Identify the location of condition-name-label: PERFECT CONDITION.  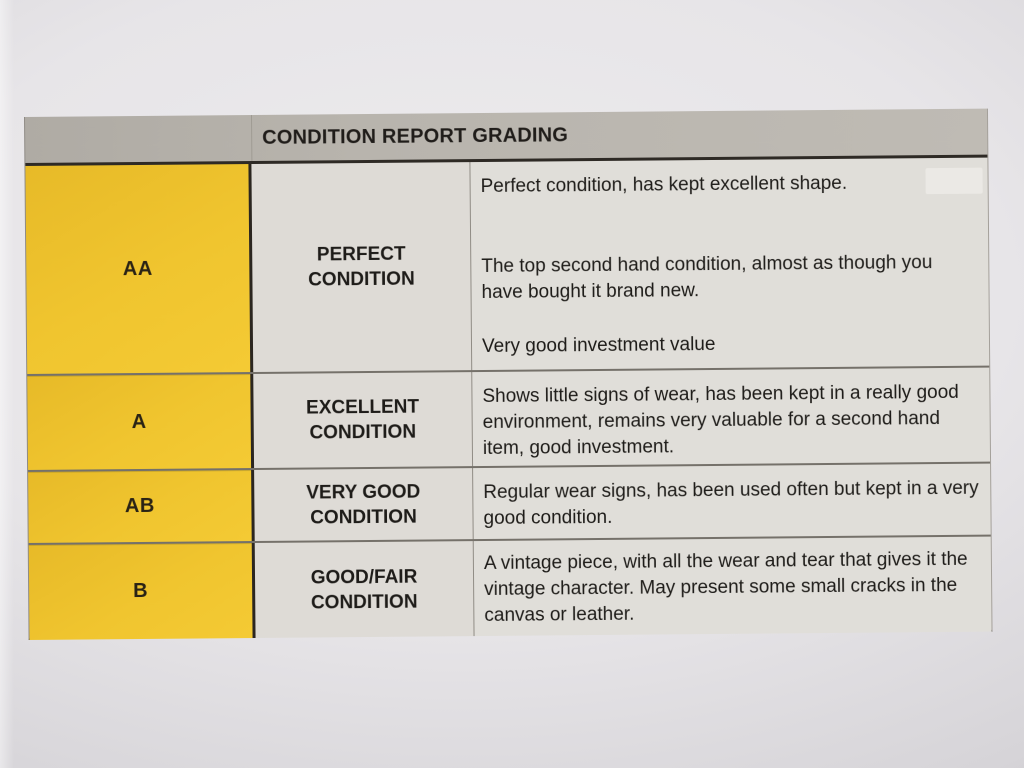
(361, 267).